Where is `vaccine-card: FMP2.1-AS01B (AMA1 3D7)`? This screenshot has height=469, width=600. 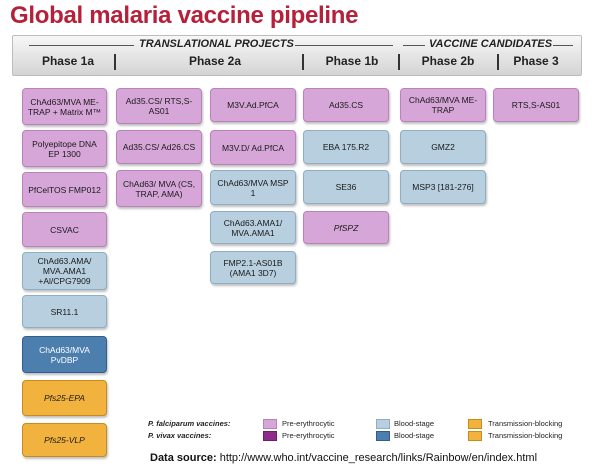
vaccine-card: FMP2.1-AS01B (AMA1 3D7) is located at coordinates (253, 267).